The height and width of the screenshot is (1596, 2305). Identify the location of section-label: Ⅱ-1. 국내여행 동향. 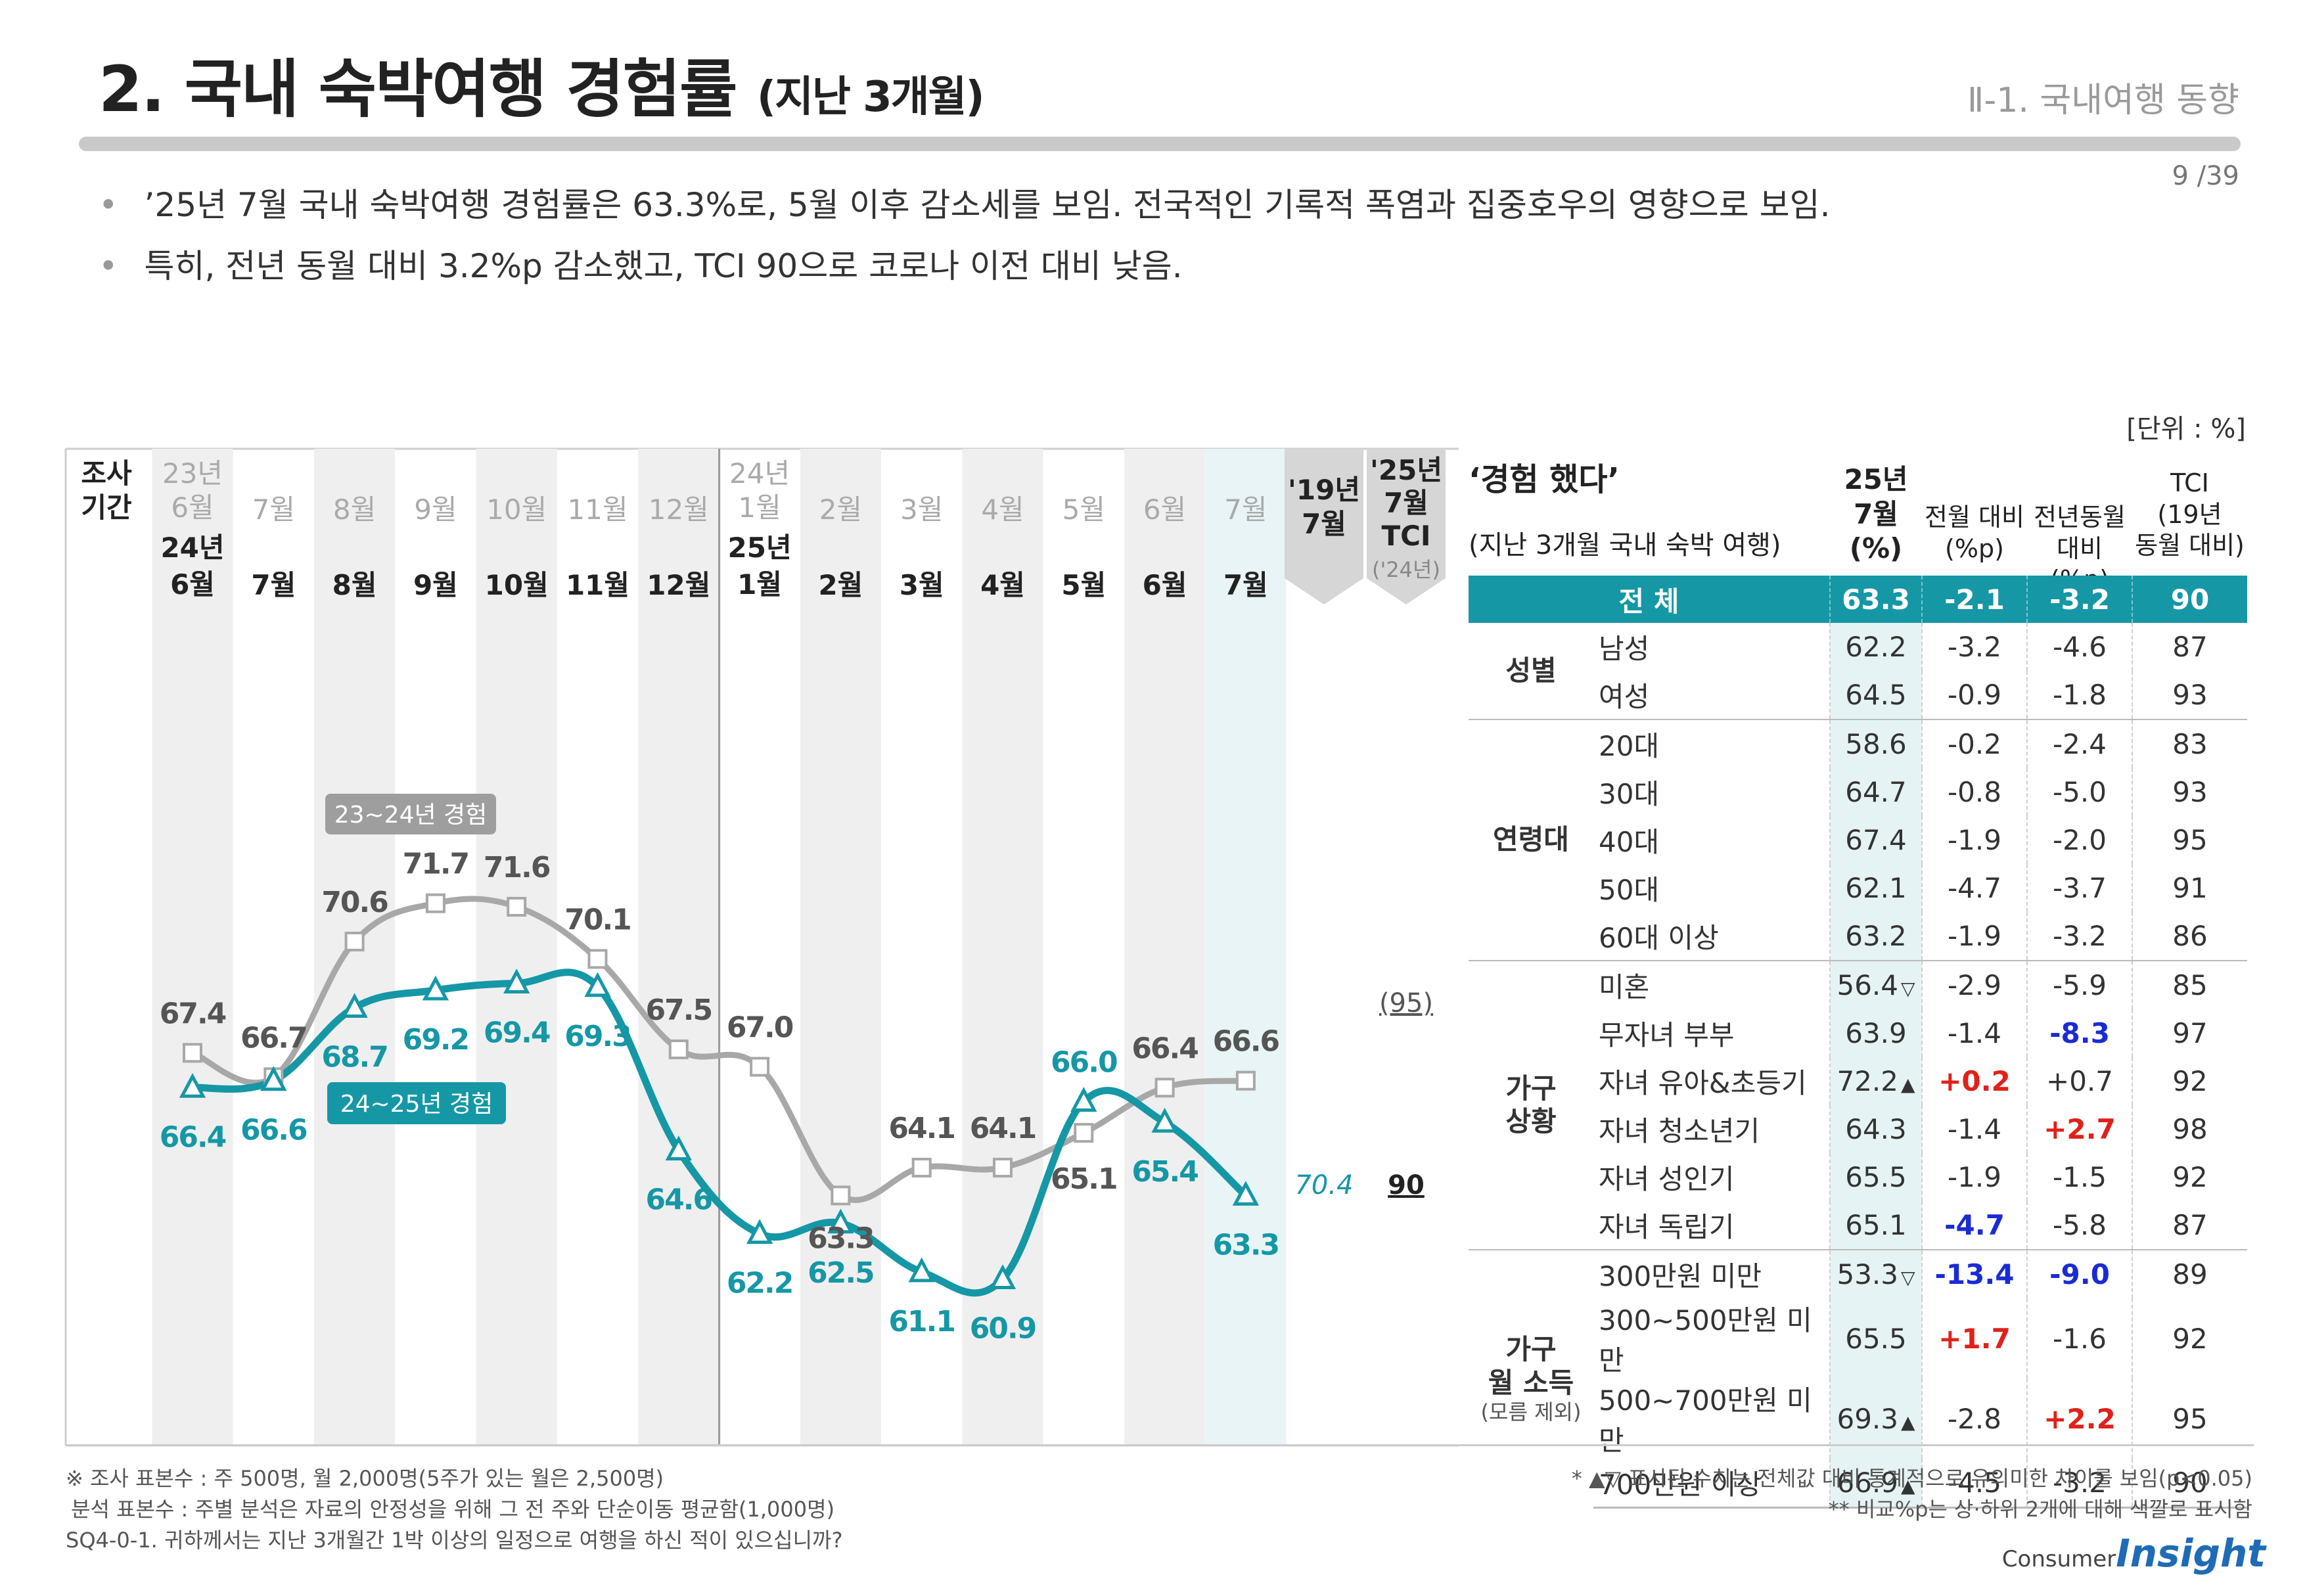
(2103, 100).